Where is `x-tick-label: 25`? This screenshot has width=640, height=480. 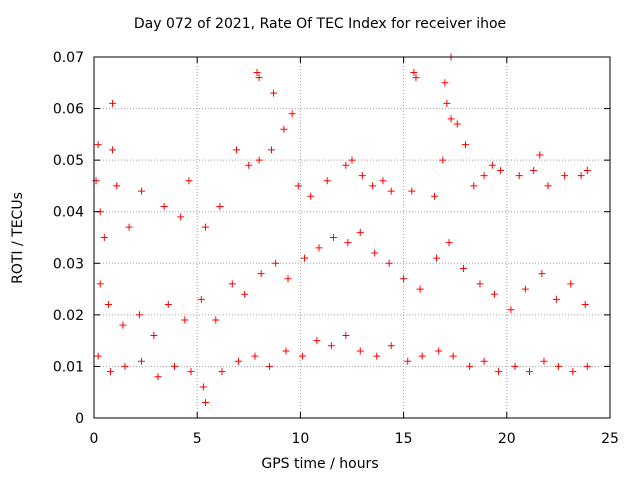
x-tick-label: 25 is located at coordinates (610, 439).